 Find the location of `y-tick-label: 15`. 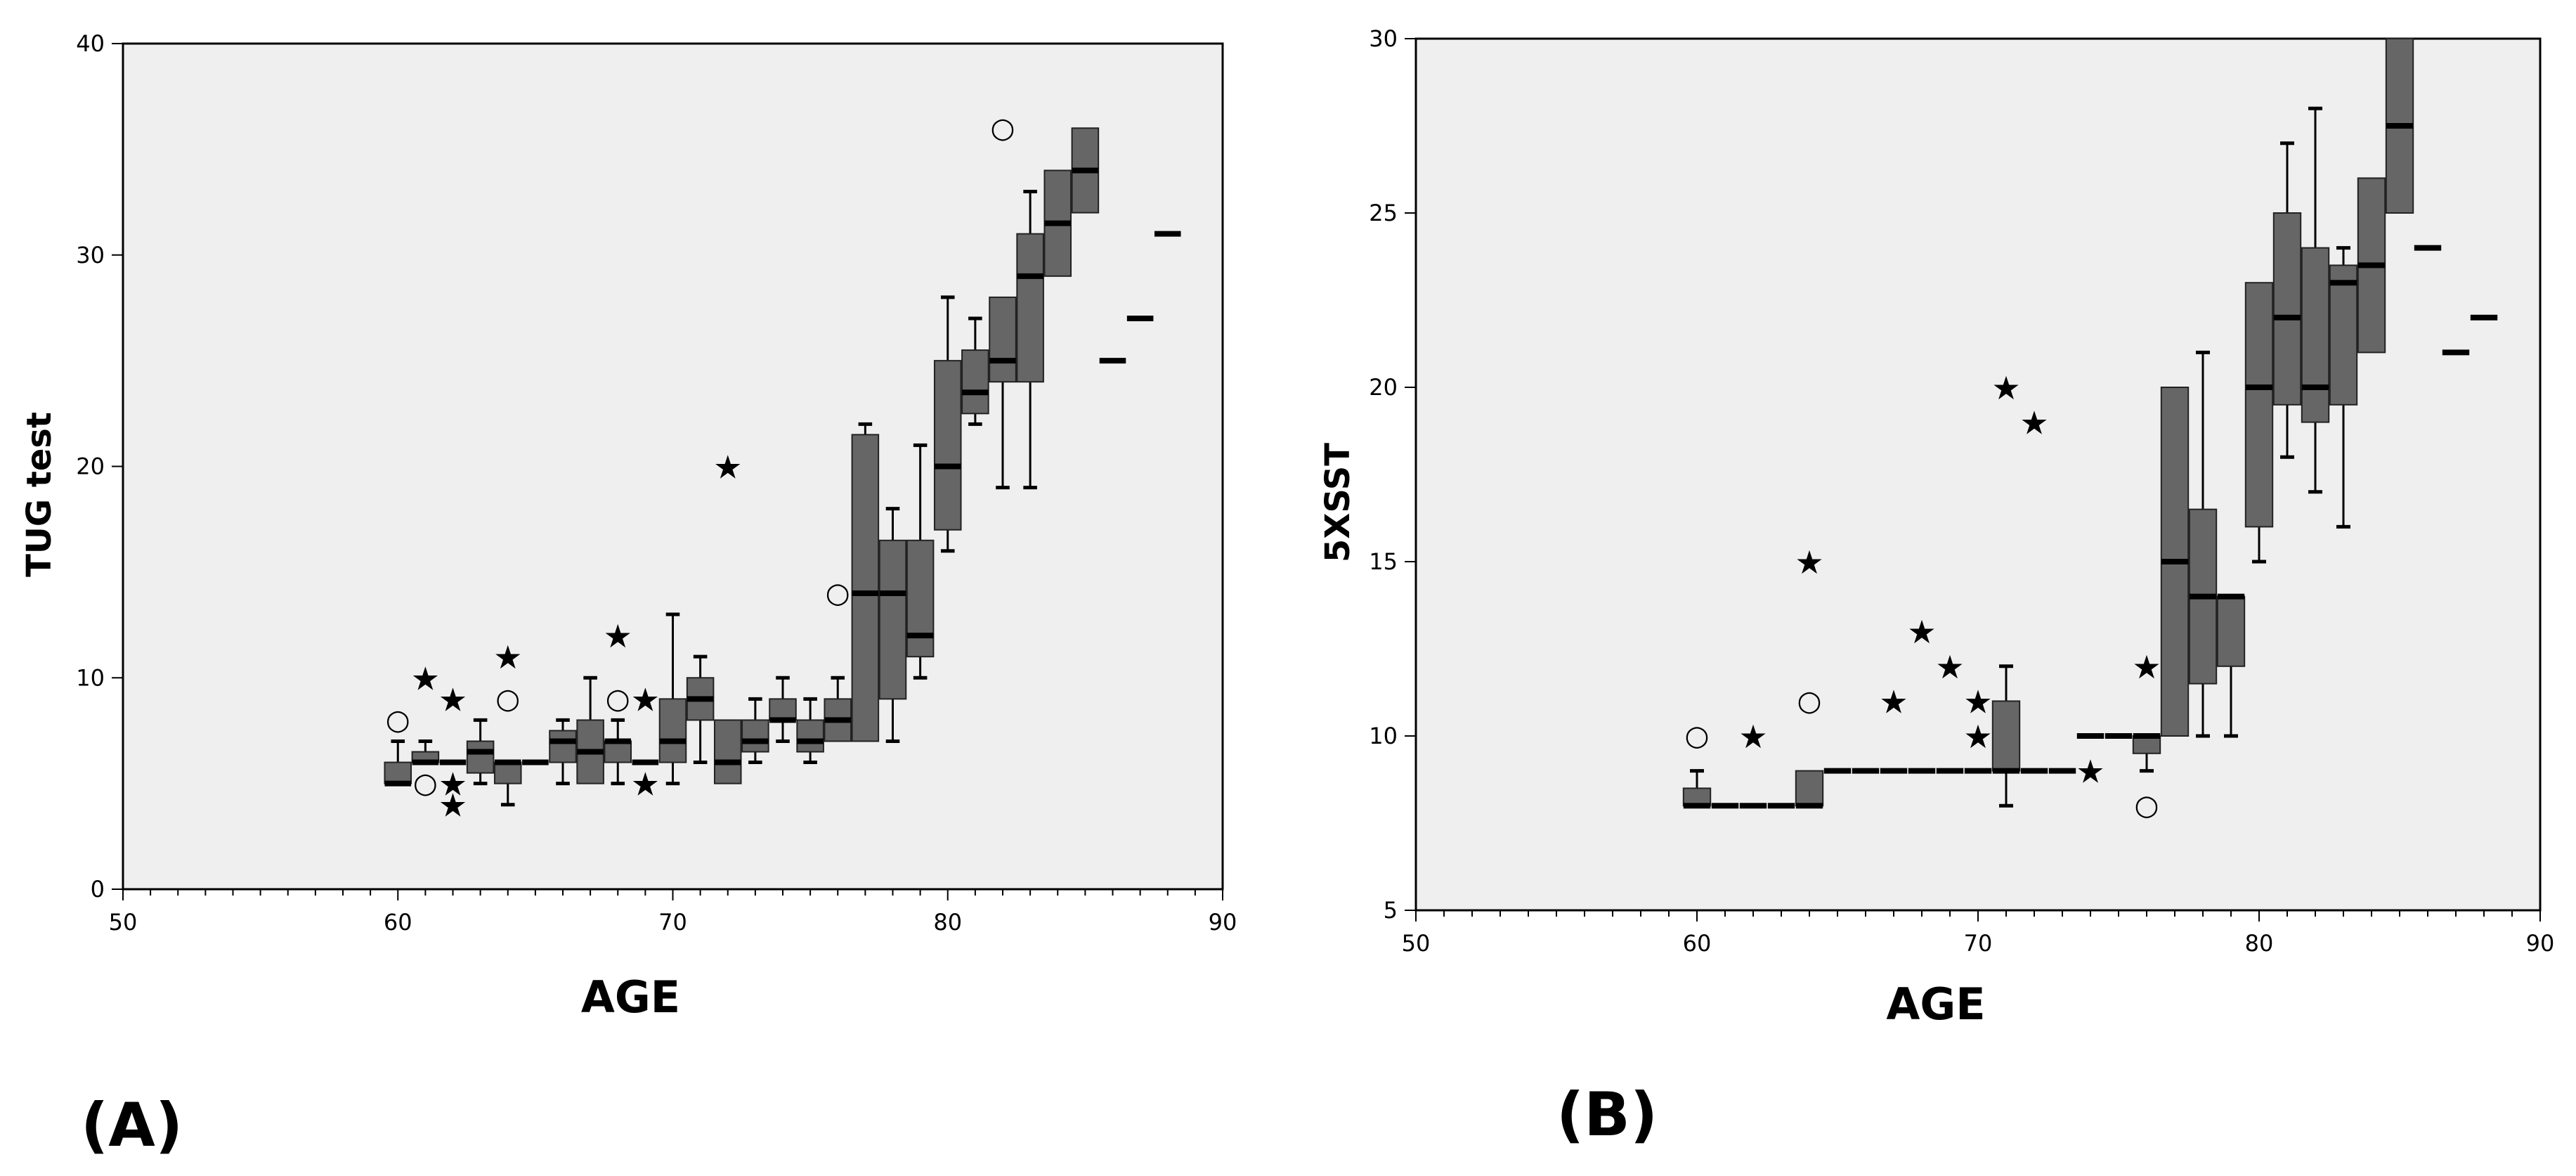

y-tick-label: 15 is located at coordinates (1383, 561).